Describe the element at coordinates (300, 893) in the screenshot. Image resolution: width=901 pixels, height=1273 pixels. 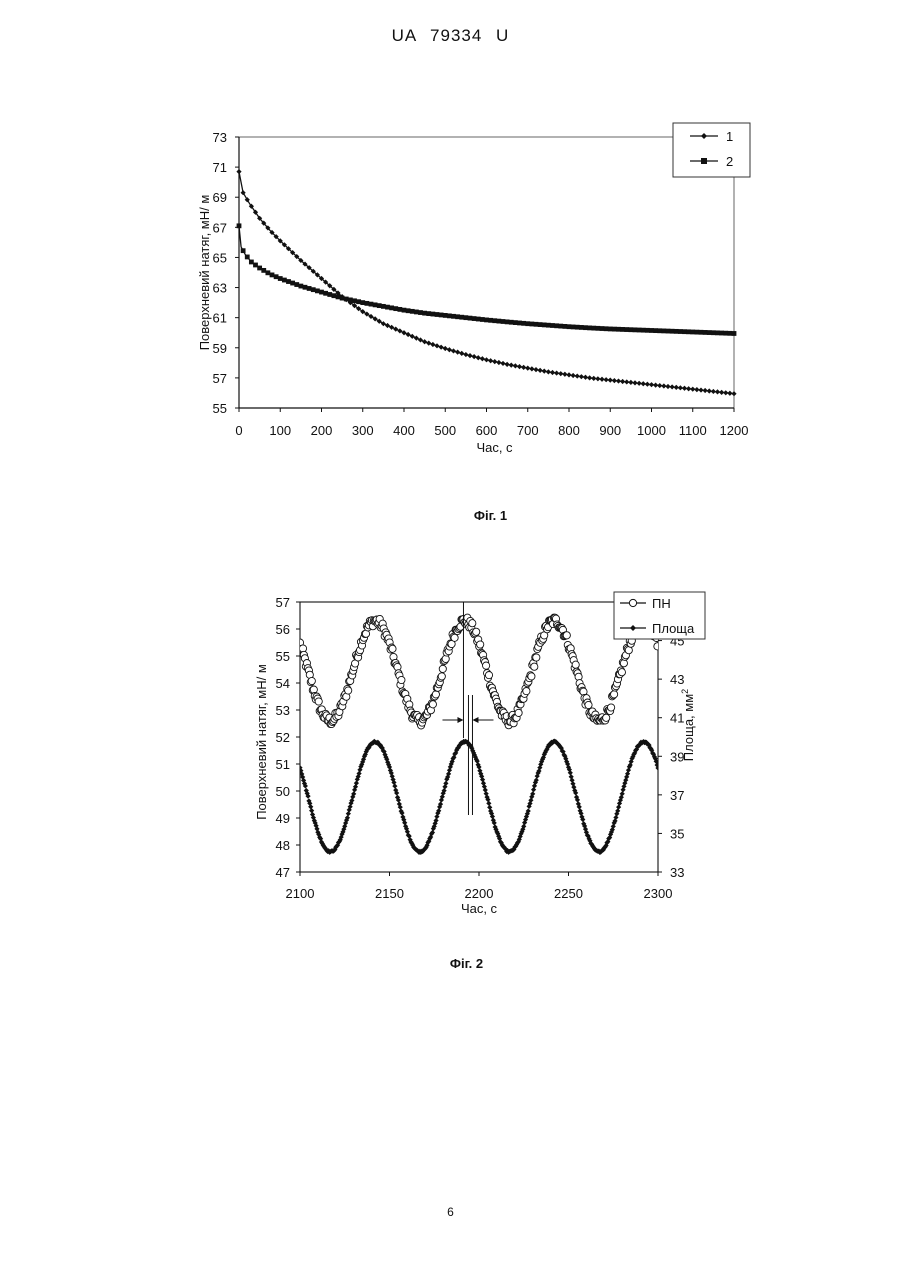
I see `x-tick-label: 2100` at that location.